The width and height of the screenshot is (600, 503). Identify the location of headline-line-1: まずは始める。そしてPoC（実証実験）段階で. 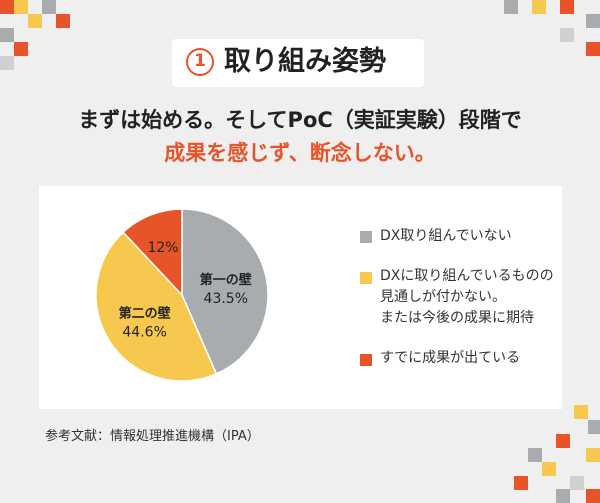
(300, 120).